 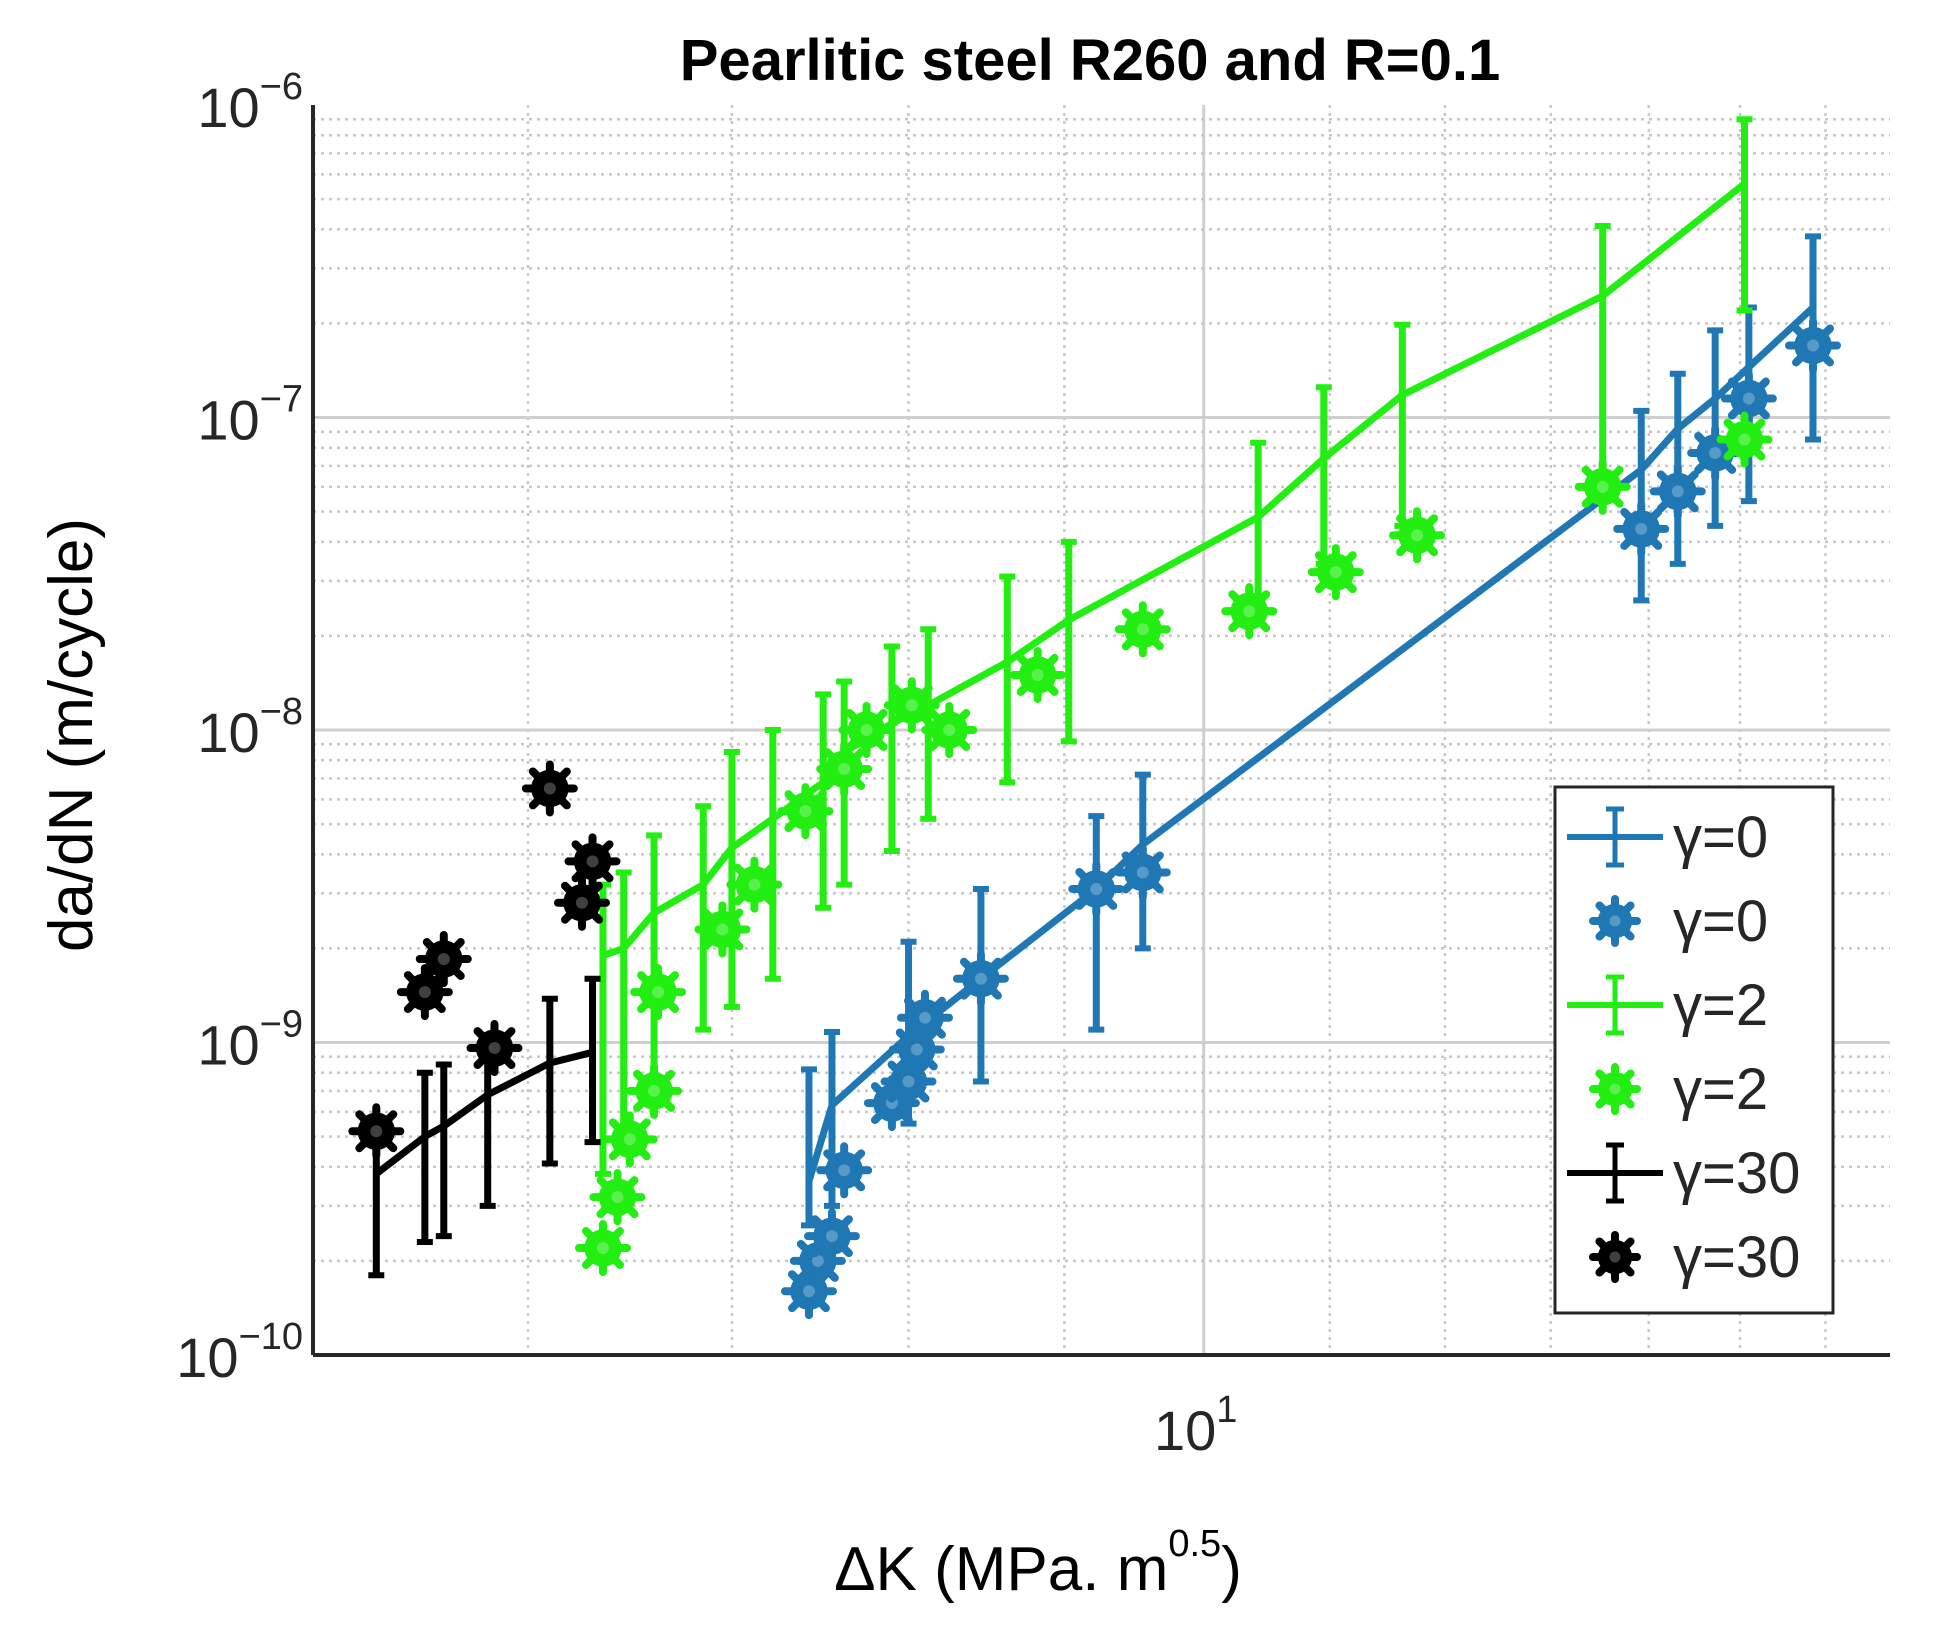 I want to click on y-tick-exponent: −8, so click(x=281, y=712).